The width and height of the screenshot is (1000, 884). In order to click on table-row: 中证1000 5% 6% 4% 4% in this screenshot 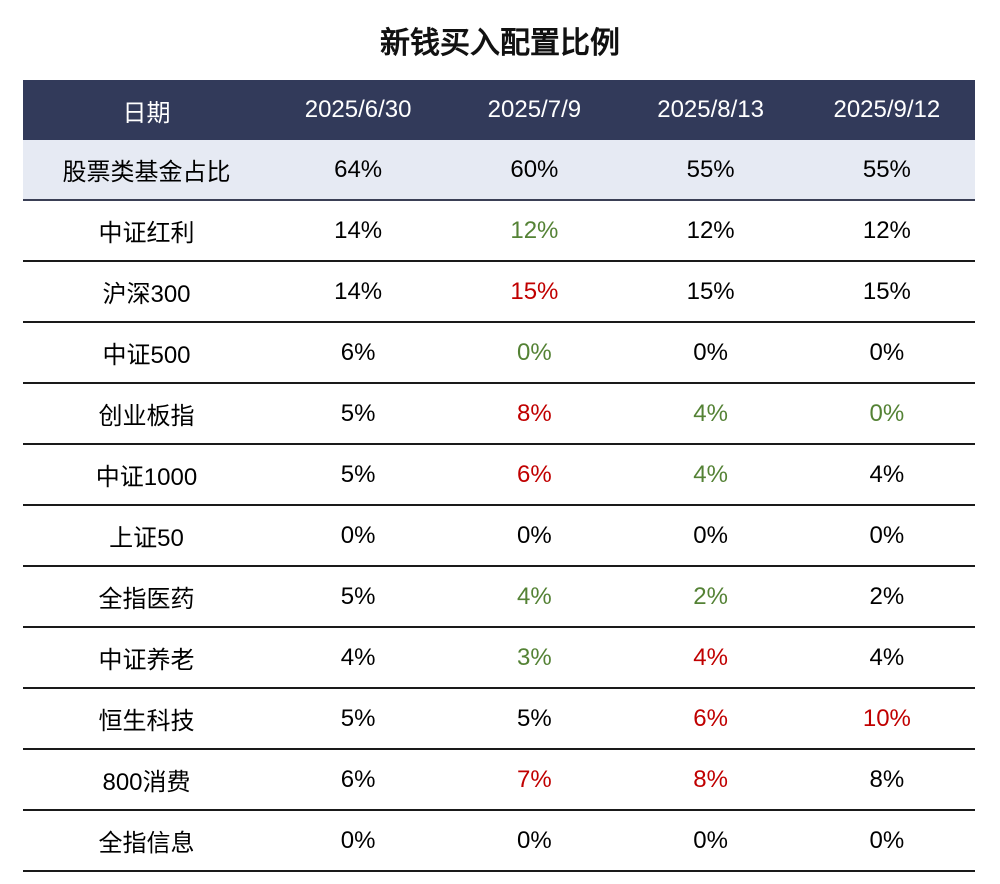, I will do `click(499, 475)`.